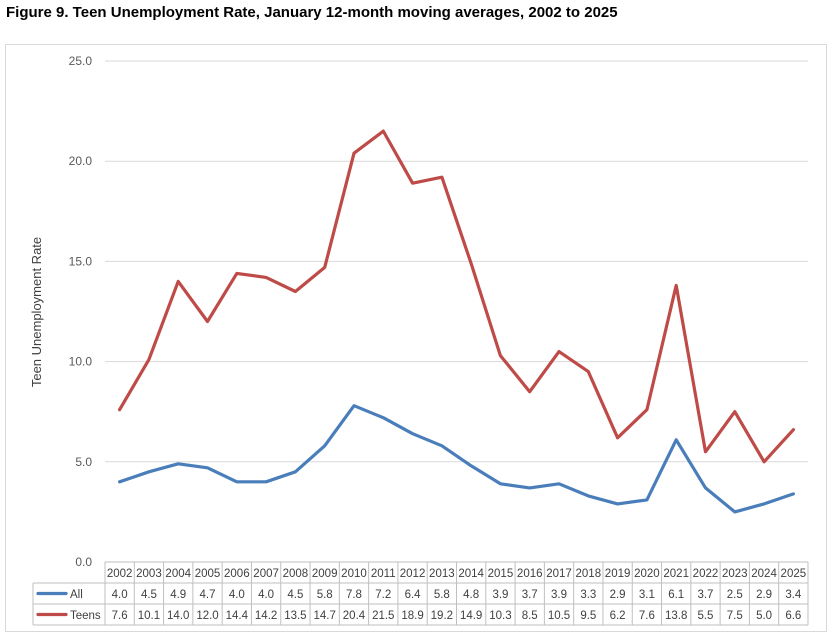 The image size is (835, 639). I want to click on data-label: 10.1, so click(149, 616).